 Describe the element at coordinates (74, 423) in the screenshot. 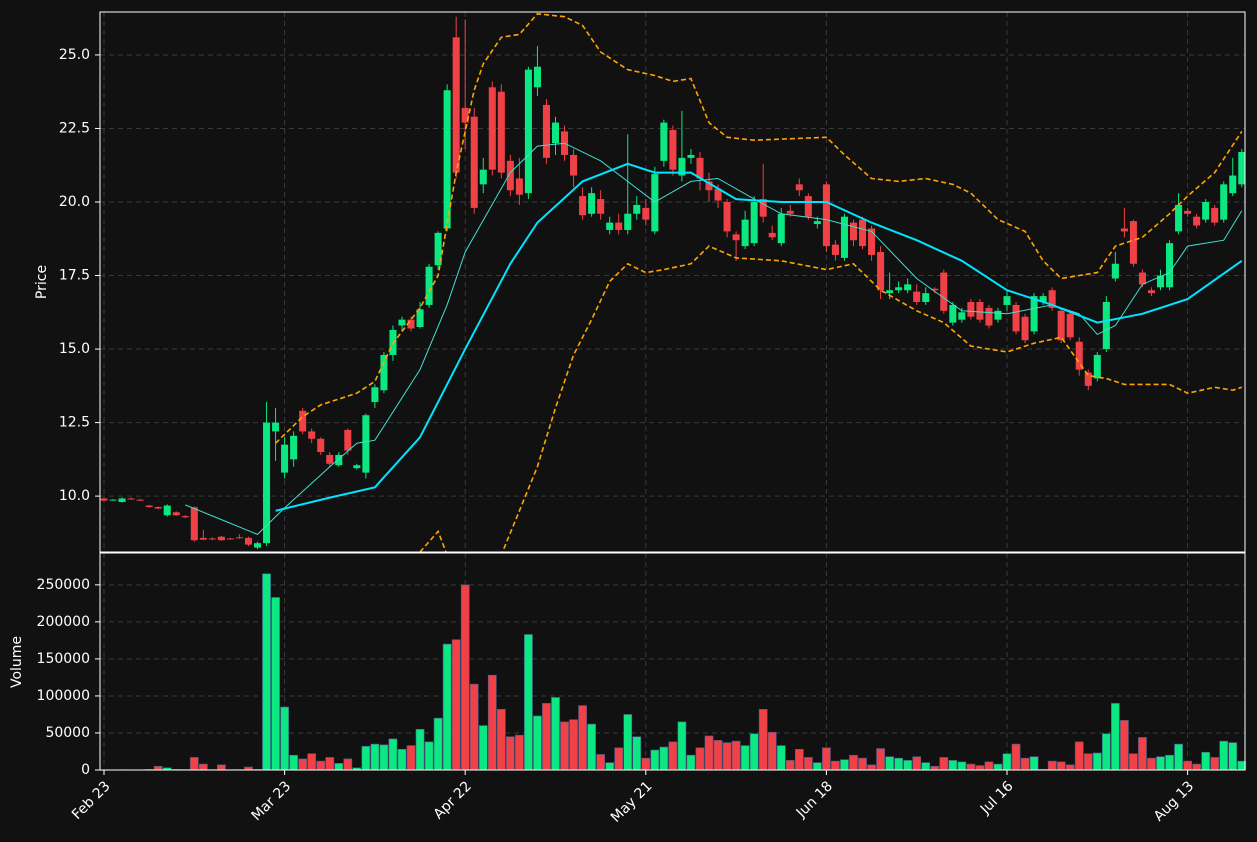

I see `y-tick-label: 12.5` at that location.